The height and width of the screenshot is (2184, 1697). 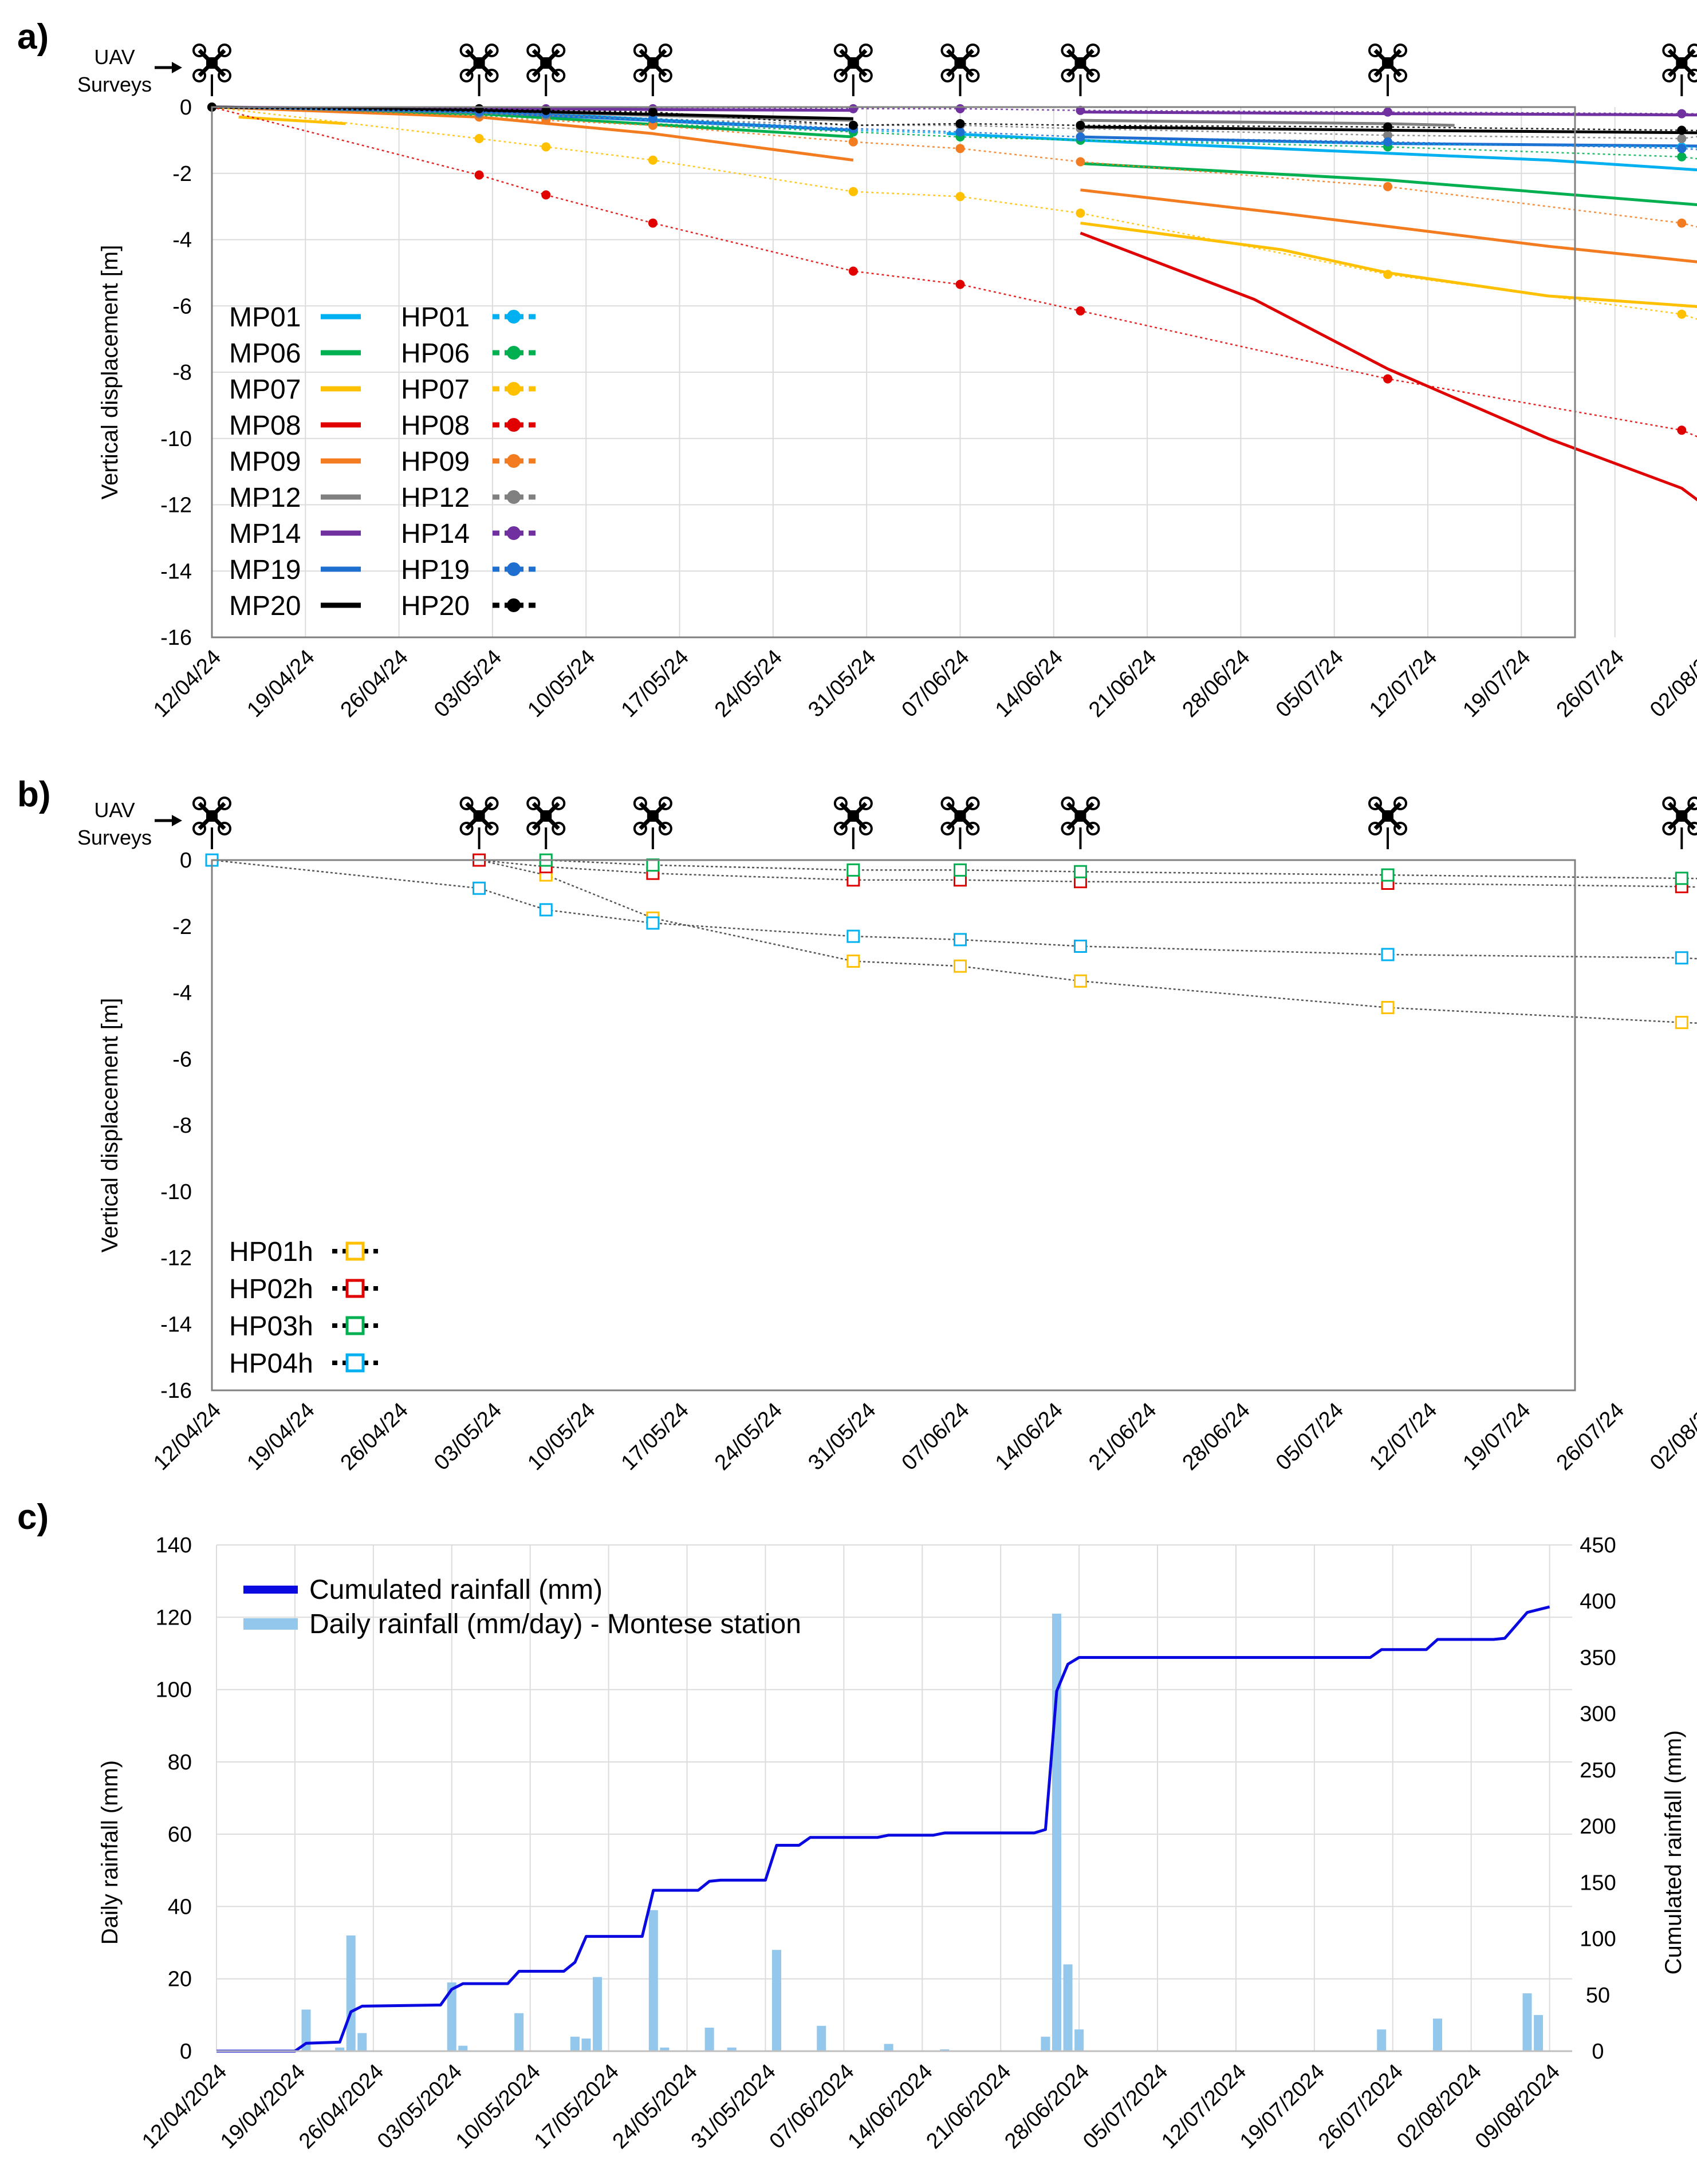 What do you see at coordinates (1598, 2052) in the screenshot?
I see `panel-c-y-right-tick-label: 0` at bounding box center [1598, 2052].